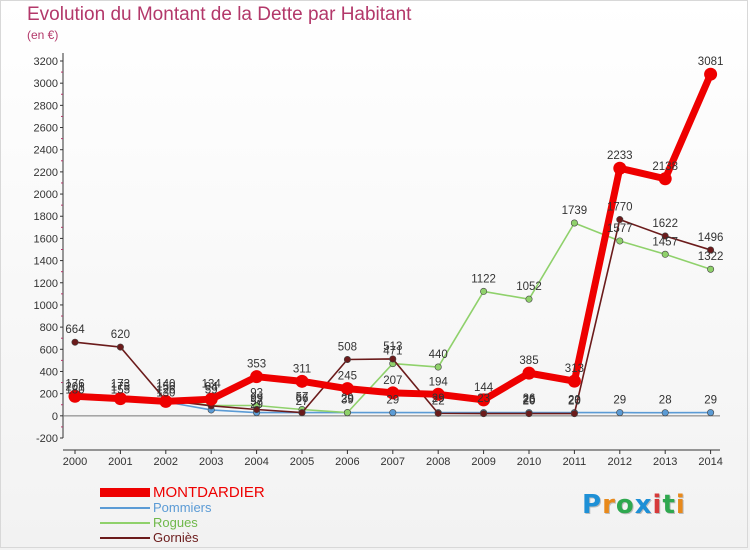 This screenshot has height=550, width=750. I want to click on data-label-overlap: 57, so click(256, 402).